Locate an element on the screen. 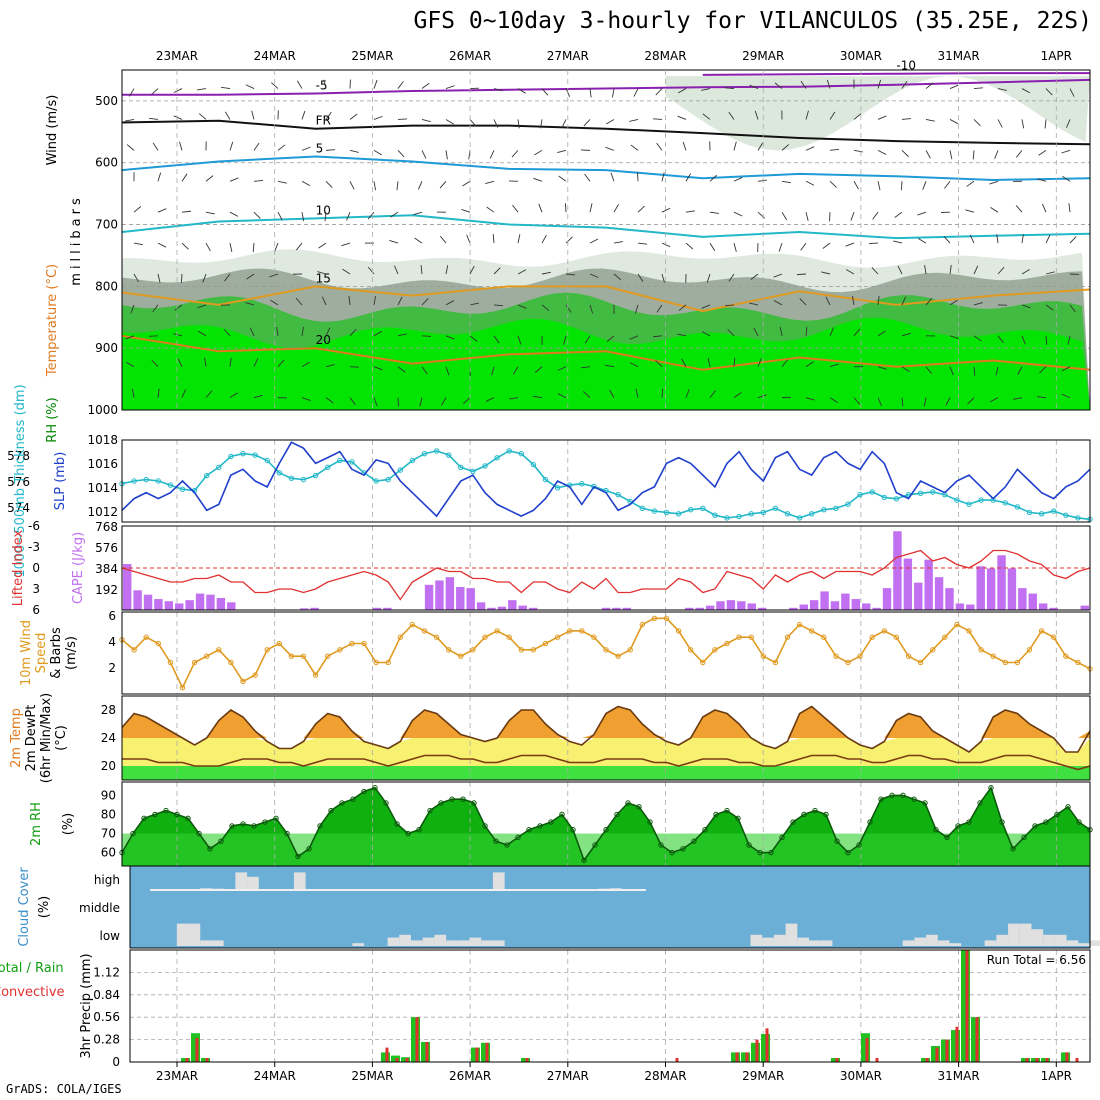 The image size is (1100, 1100). cloud-high-bar is located at coordinates (498, 881).